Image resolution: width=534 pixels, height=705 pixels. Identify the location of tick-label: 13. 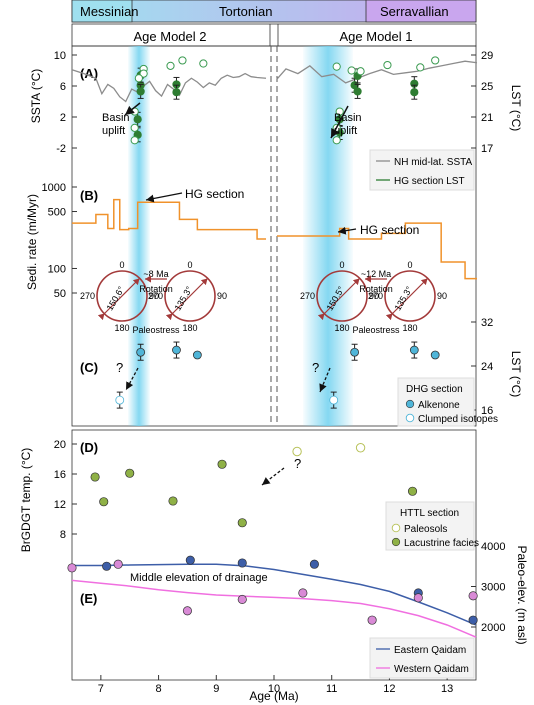
(447, 689).